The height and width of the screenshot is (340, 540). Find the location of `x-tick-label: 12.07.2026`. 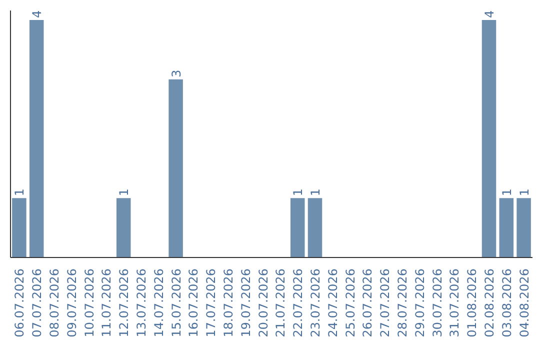

x-tick-label: 12.07.2026 is located at coordinates (124, 303).